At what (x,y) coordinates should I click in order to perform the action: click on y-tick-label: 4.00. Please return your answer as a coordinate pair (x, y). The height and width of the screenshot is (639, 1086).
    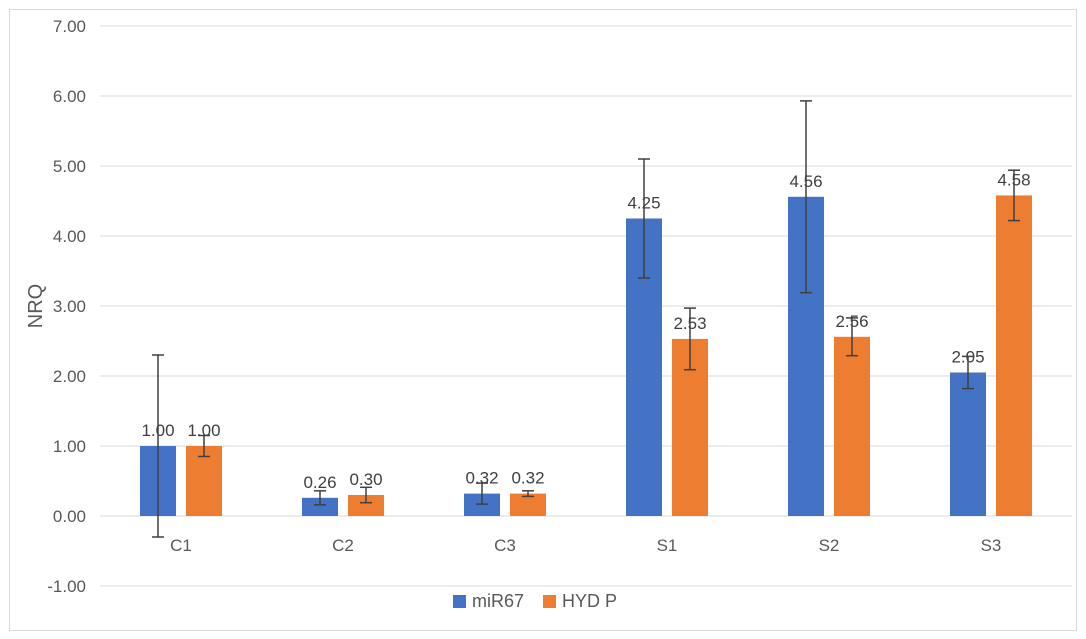
    Looking at the image, I should click on (69, 236).